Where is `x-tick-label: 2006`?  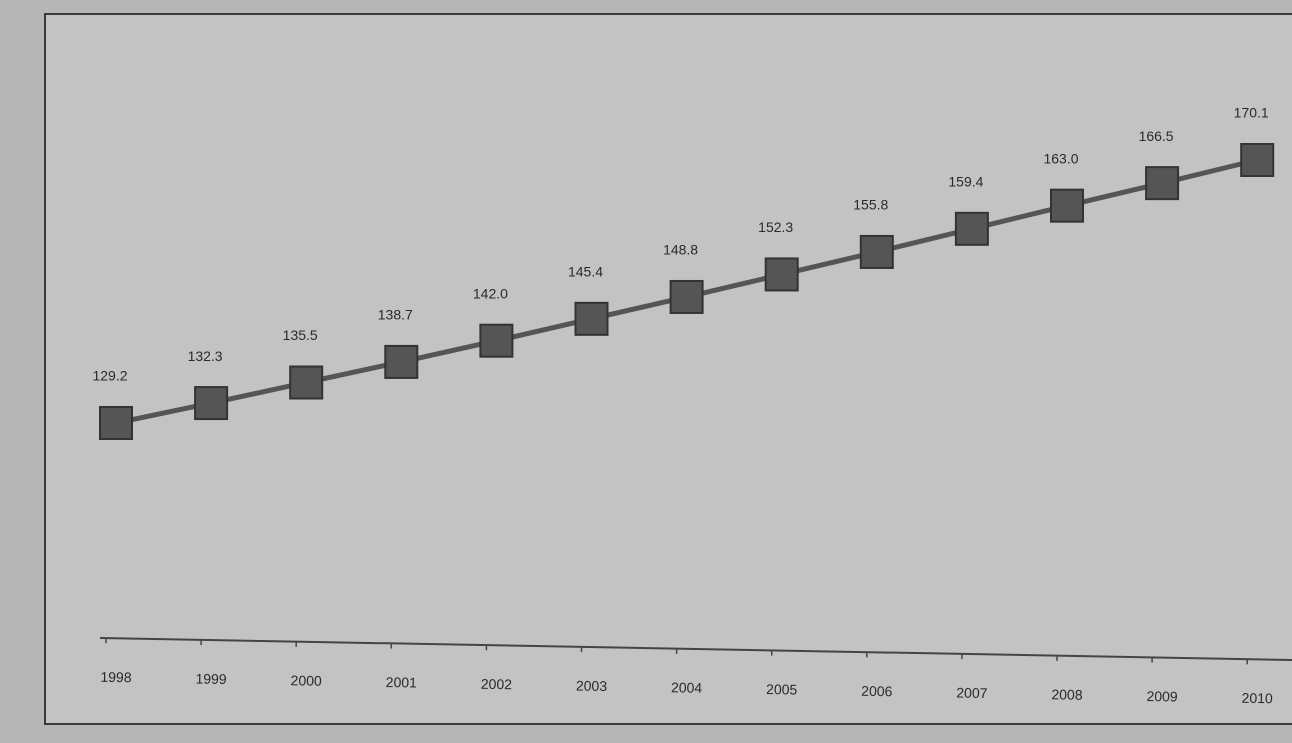 x-tick-label: 2006 is located at coordinates (877, 691).